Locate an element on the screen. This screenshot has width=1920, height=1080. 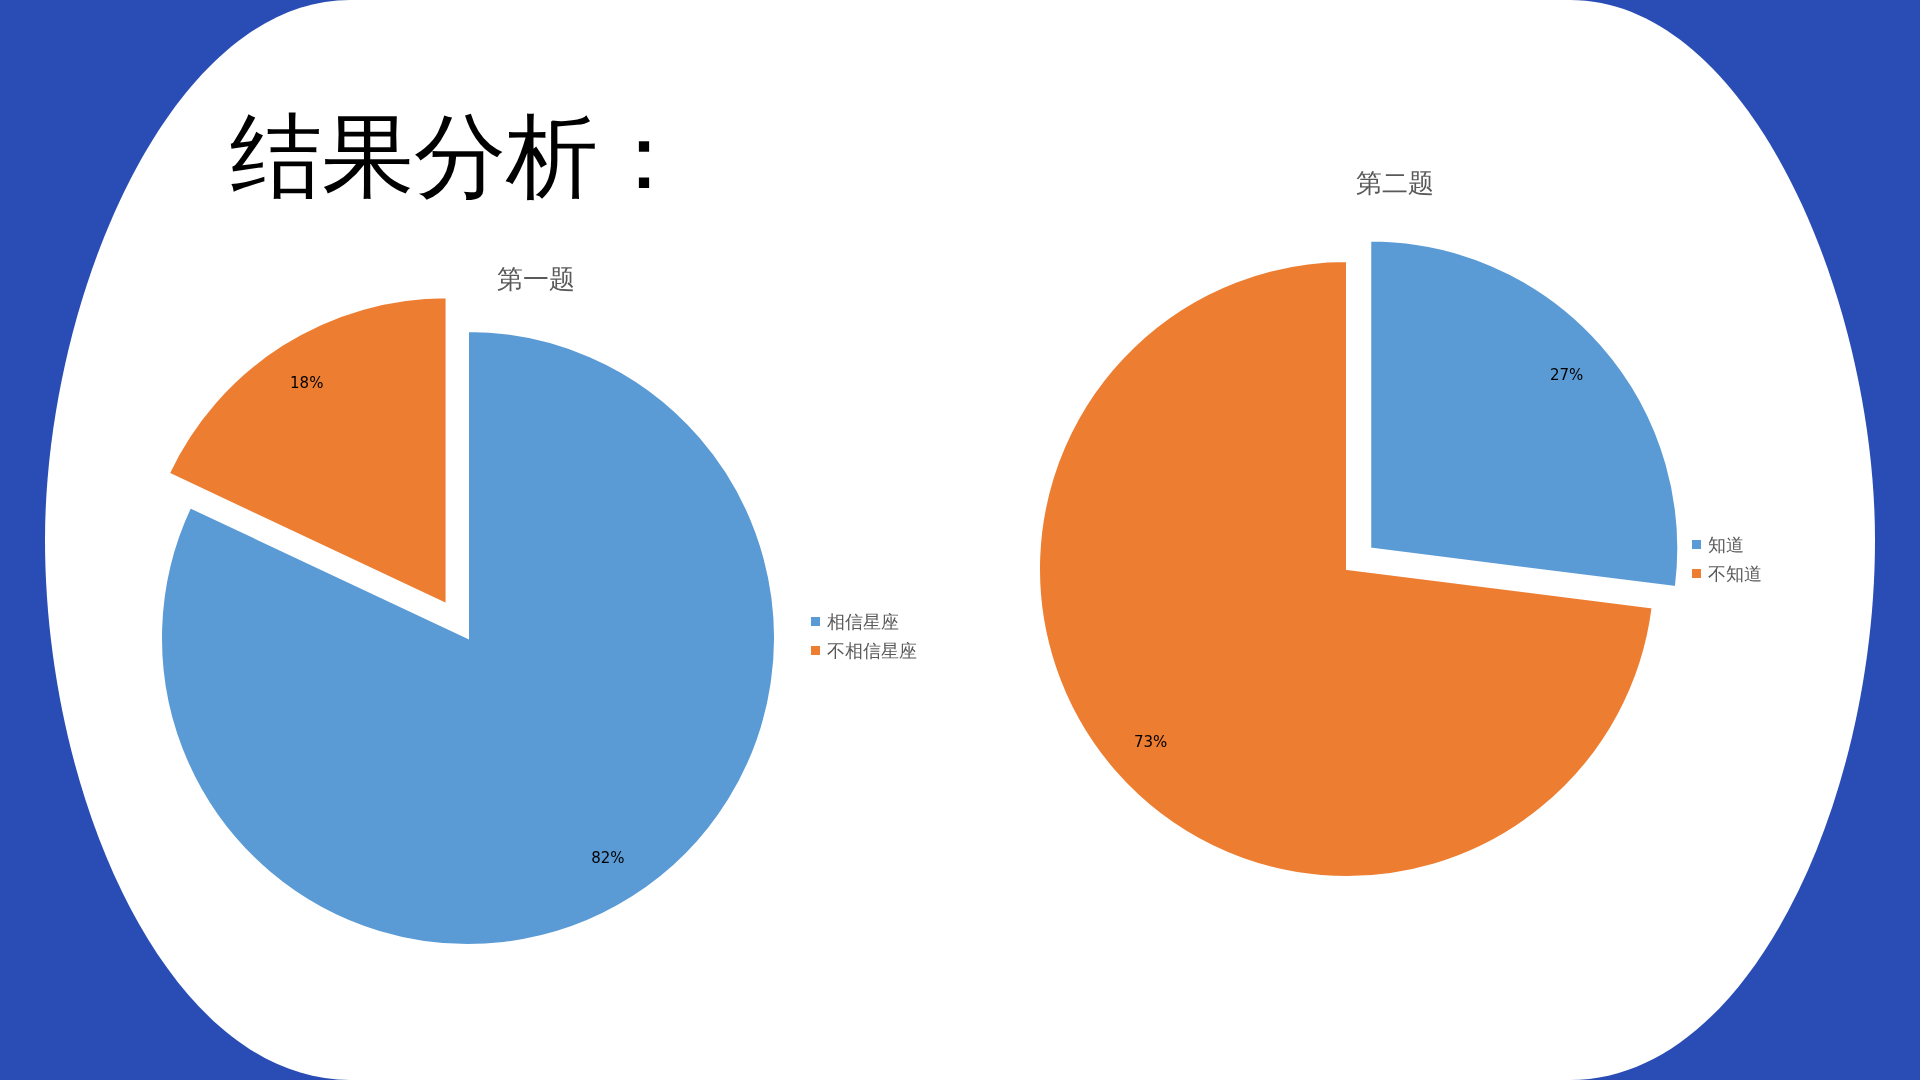
legend-label: 不相信星座 is located at coordinates (872, 650).